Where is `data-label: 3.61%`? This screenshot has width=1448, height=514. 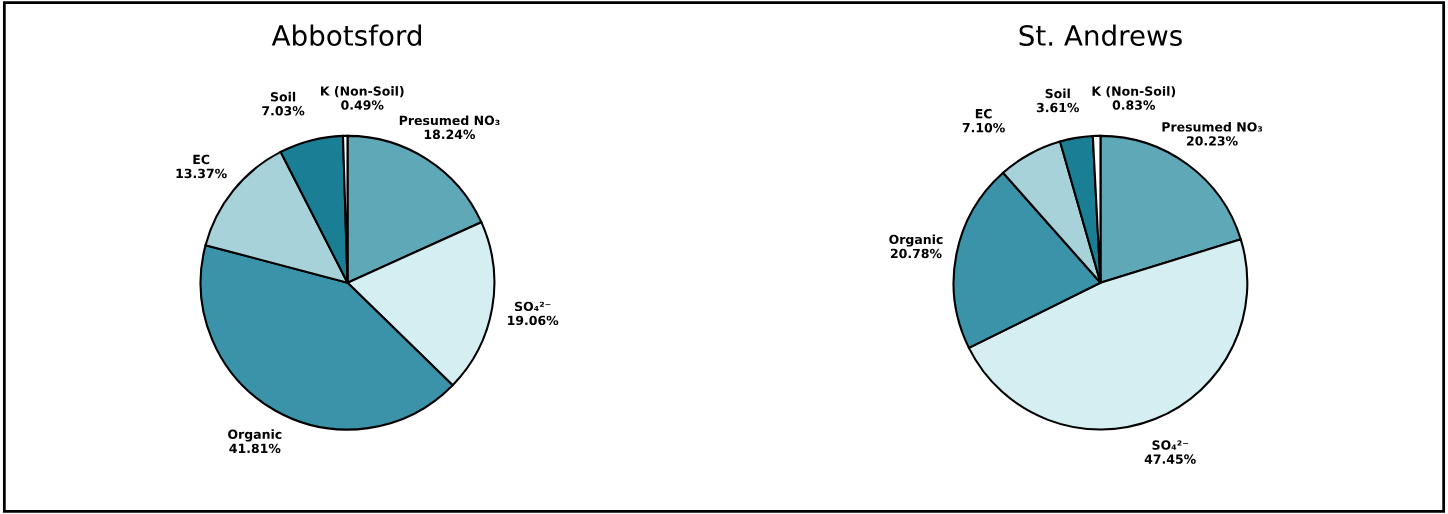
data-label: 3.61% is located at coordinates (1058, 107).